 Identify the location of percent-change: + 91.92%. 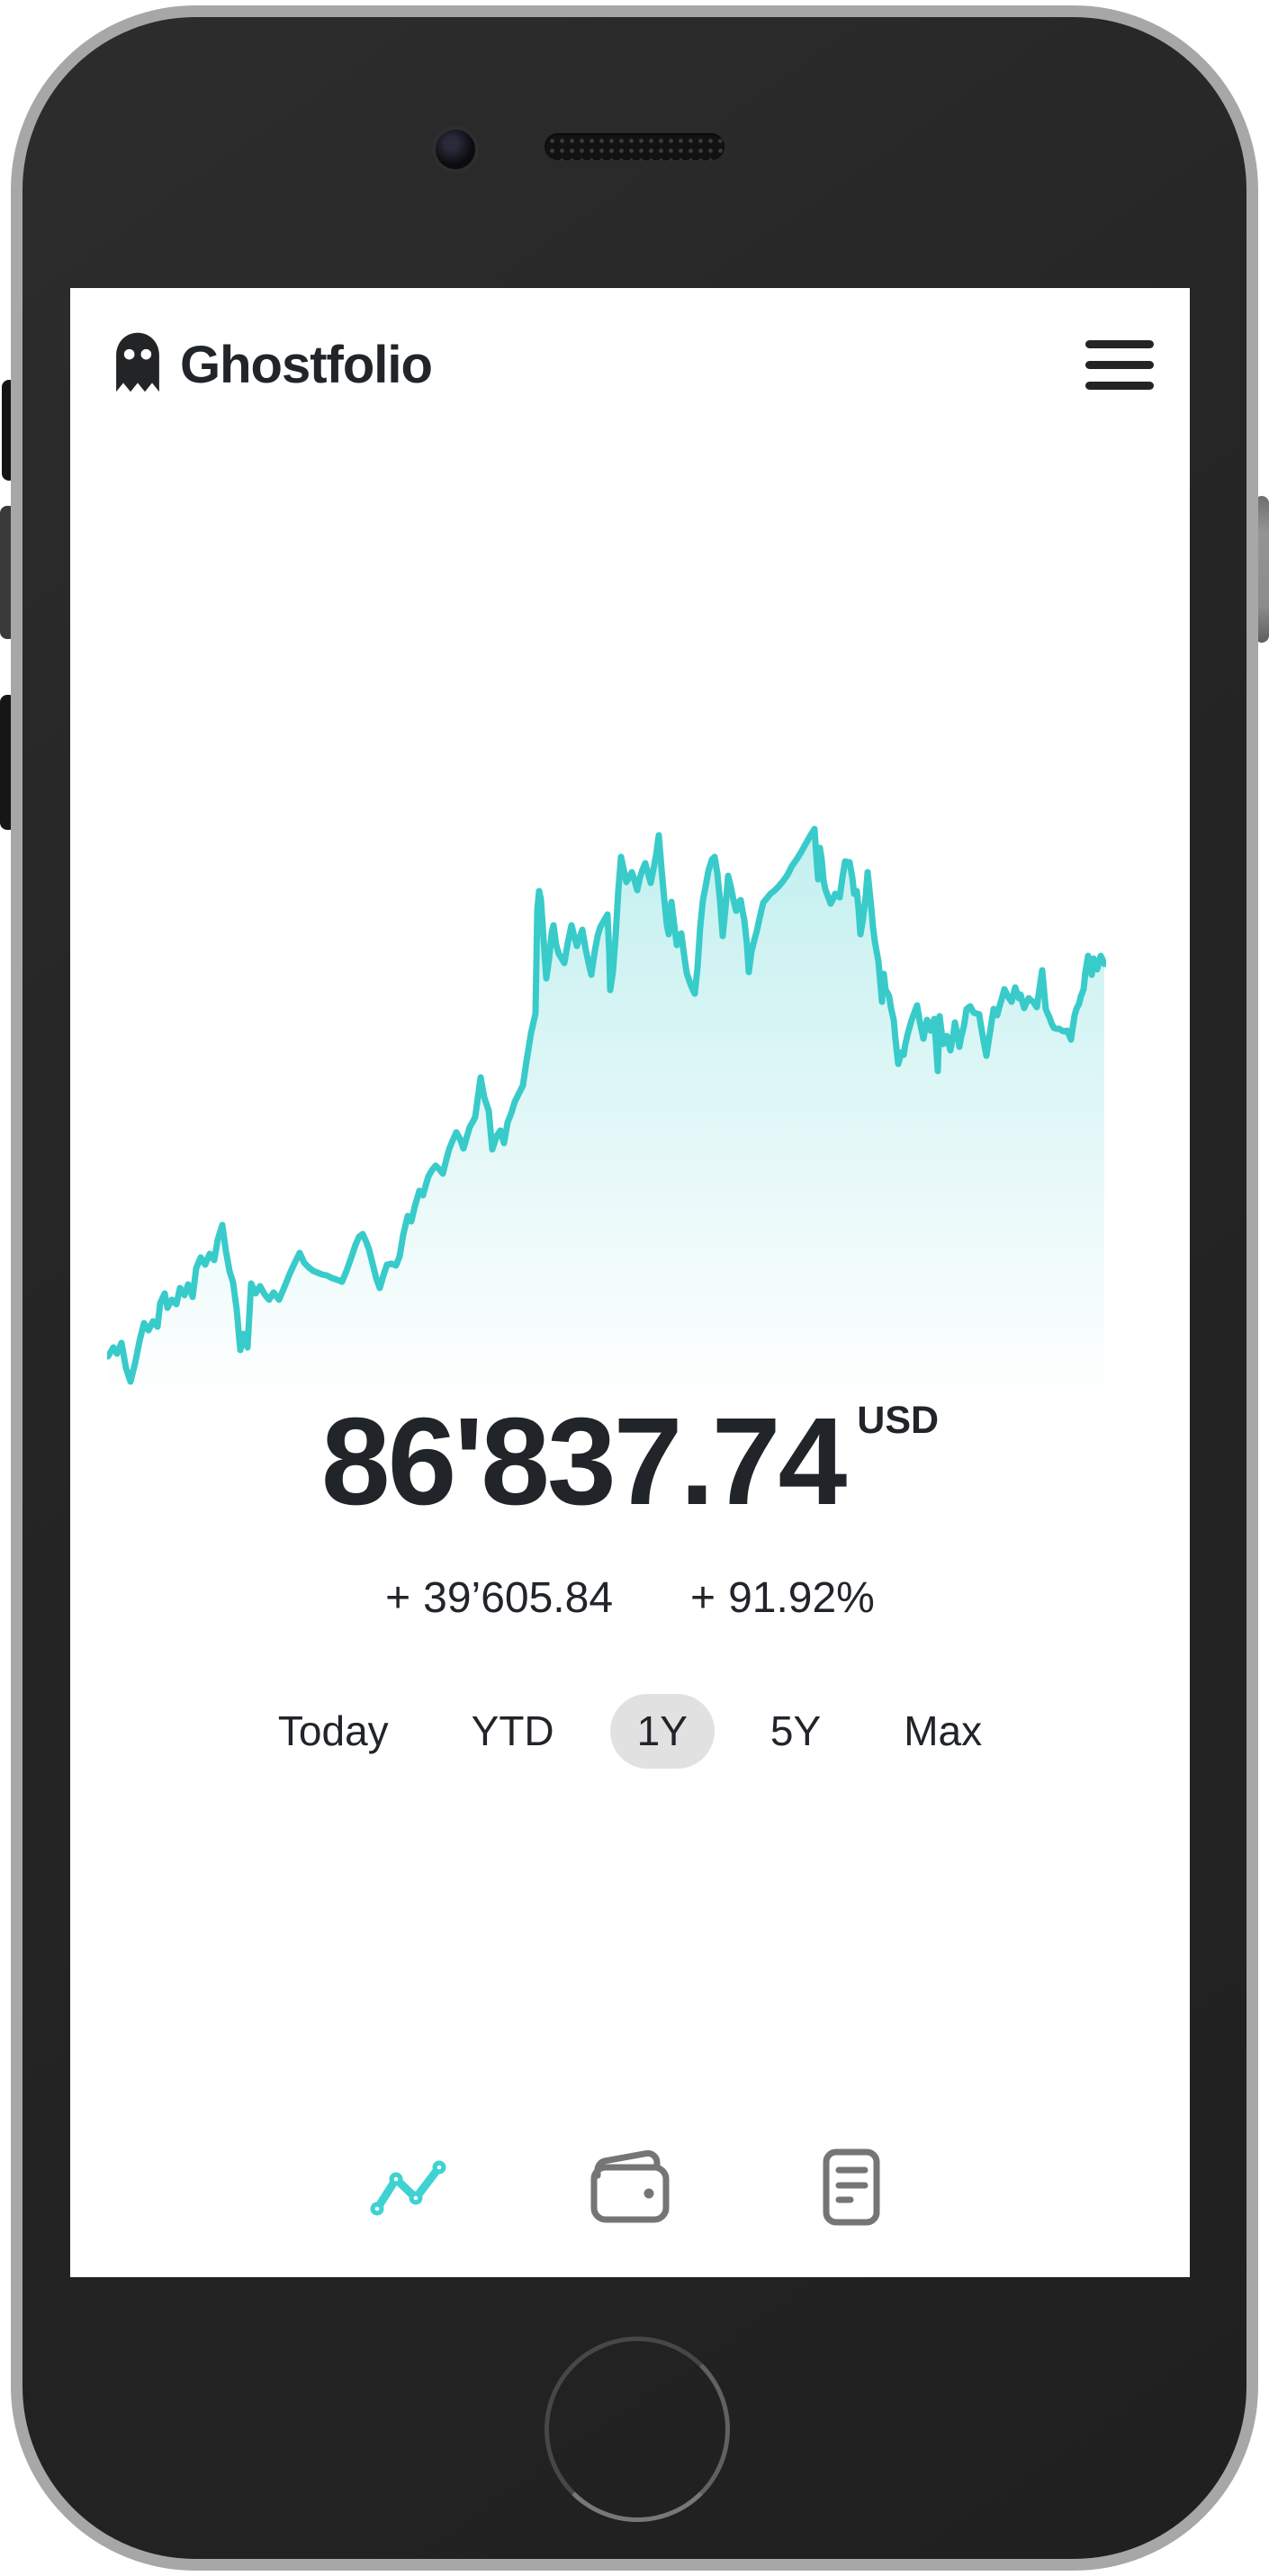
(782, 1598).